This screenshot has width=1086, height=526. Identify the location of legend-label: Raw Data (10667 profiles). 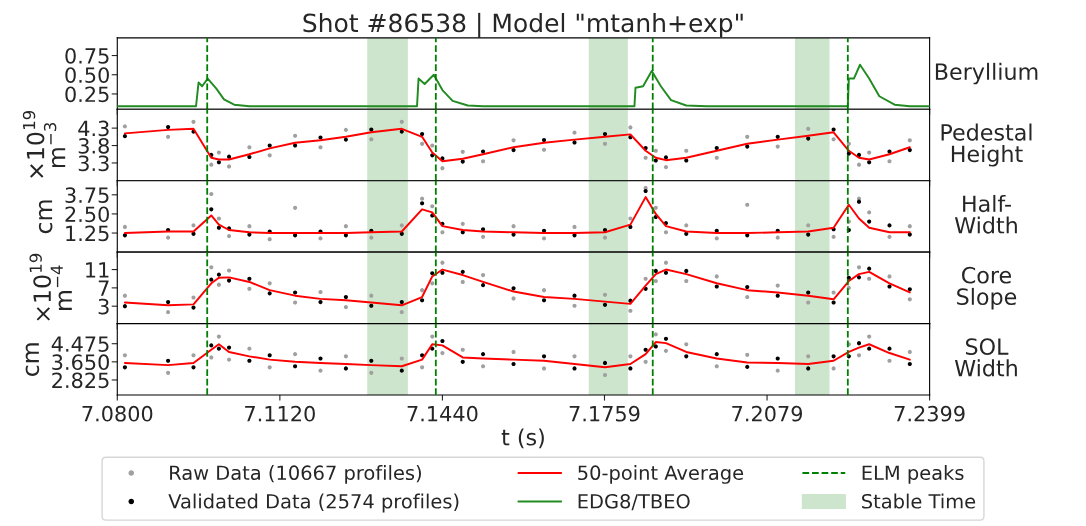
(295, 474).